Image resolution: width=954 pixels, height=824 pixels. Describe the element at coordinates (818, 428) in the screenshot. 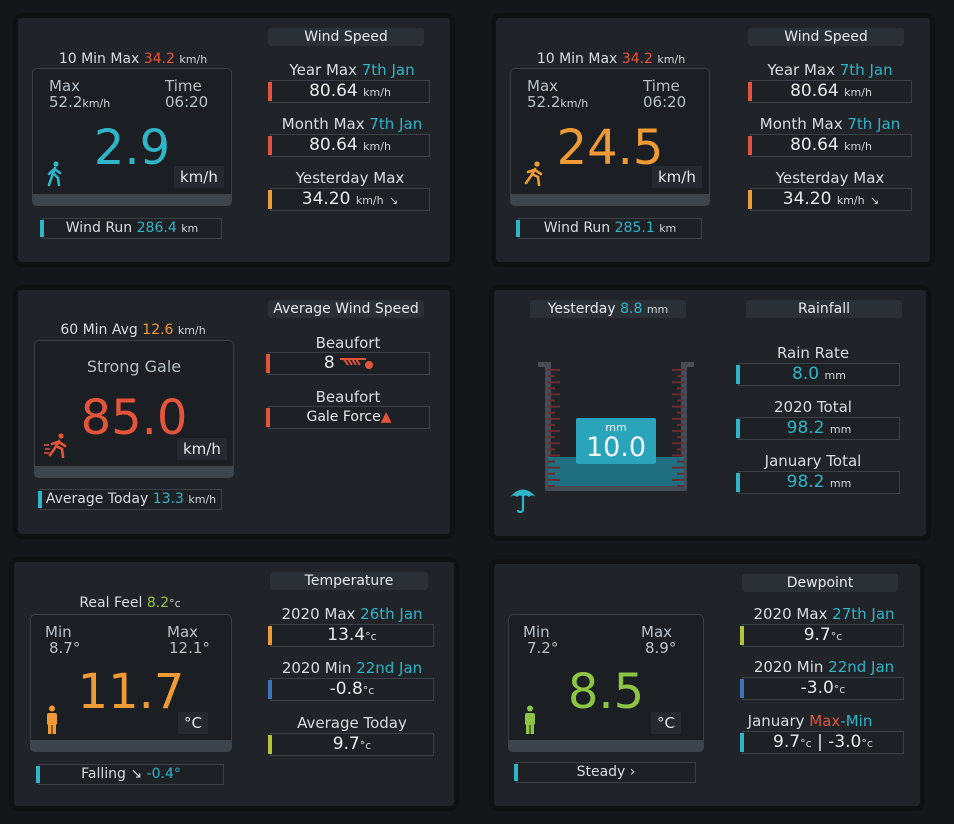

I see `year-total-box: 98.2 mm` at that location.